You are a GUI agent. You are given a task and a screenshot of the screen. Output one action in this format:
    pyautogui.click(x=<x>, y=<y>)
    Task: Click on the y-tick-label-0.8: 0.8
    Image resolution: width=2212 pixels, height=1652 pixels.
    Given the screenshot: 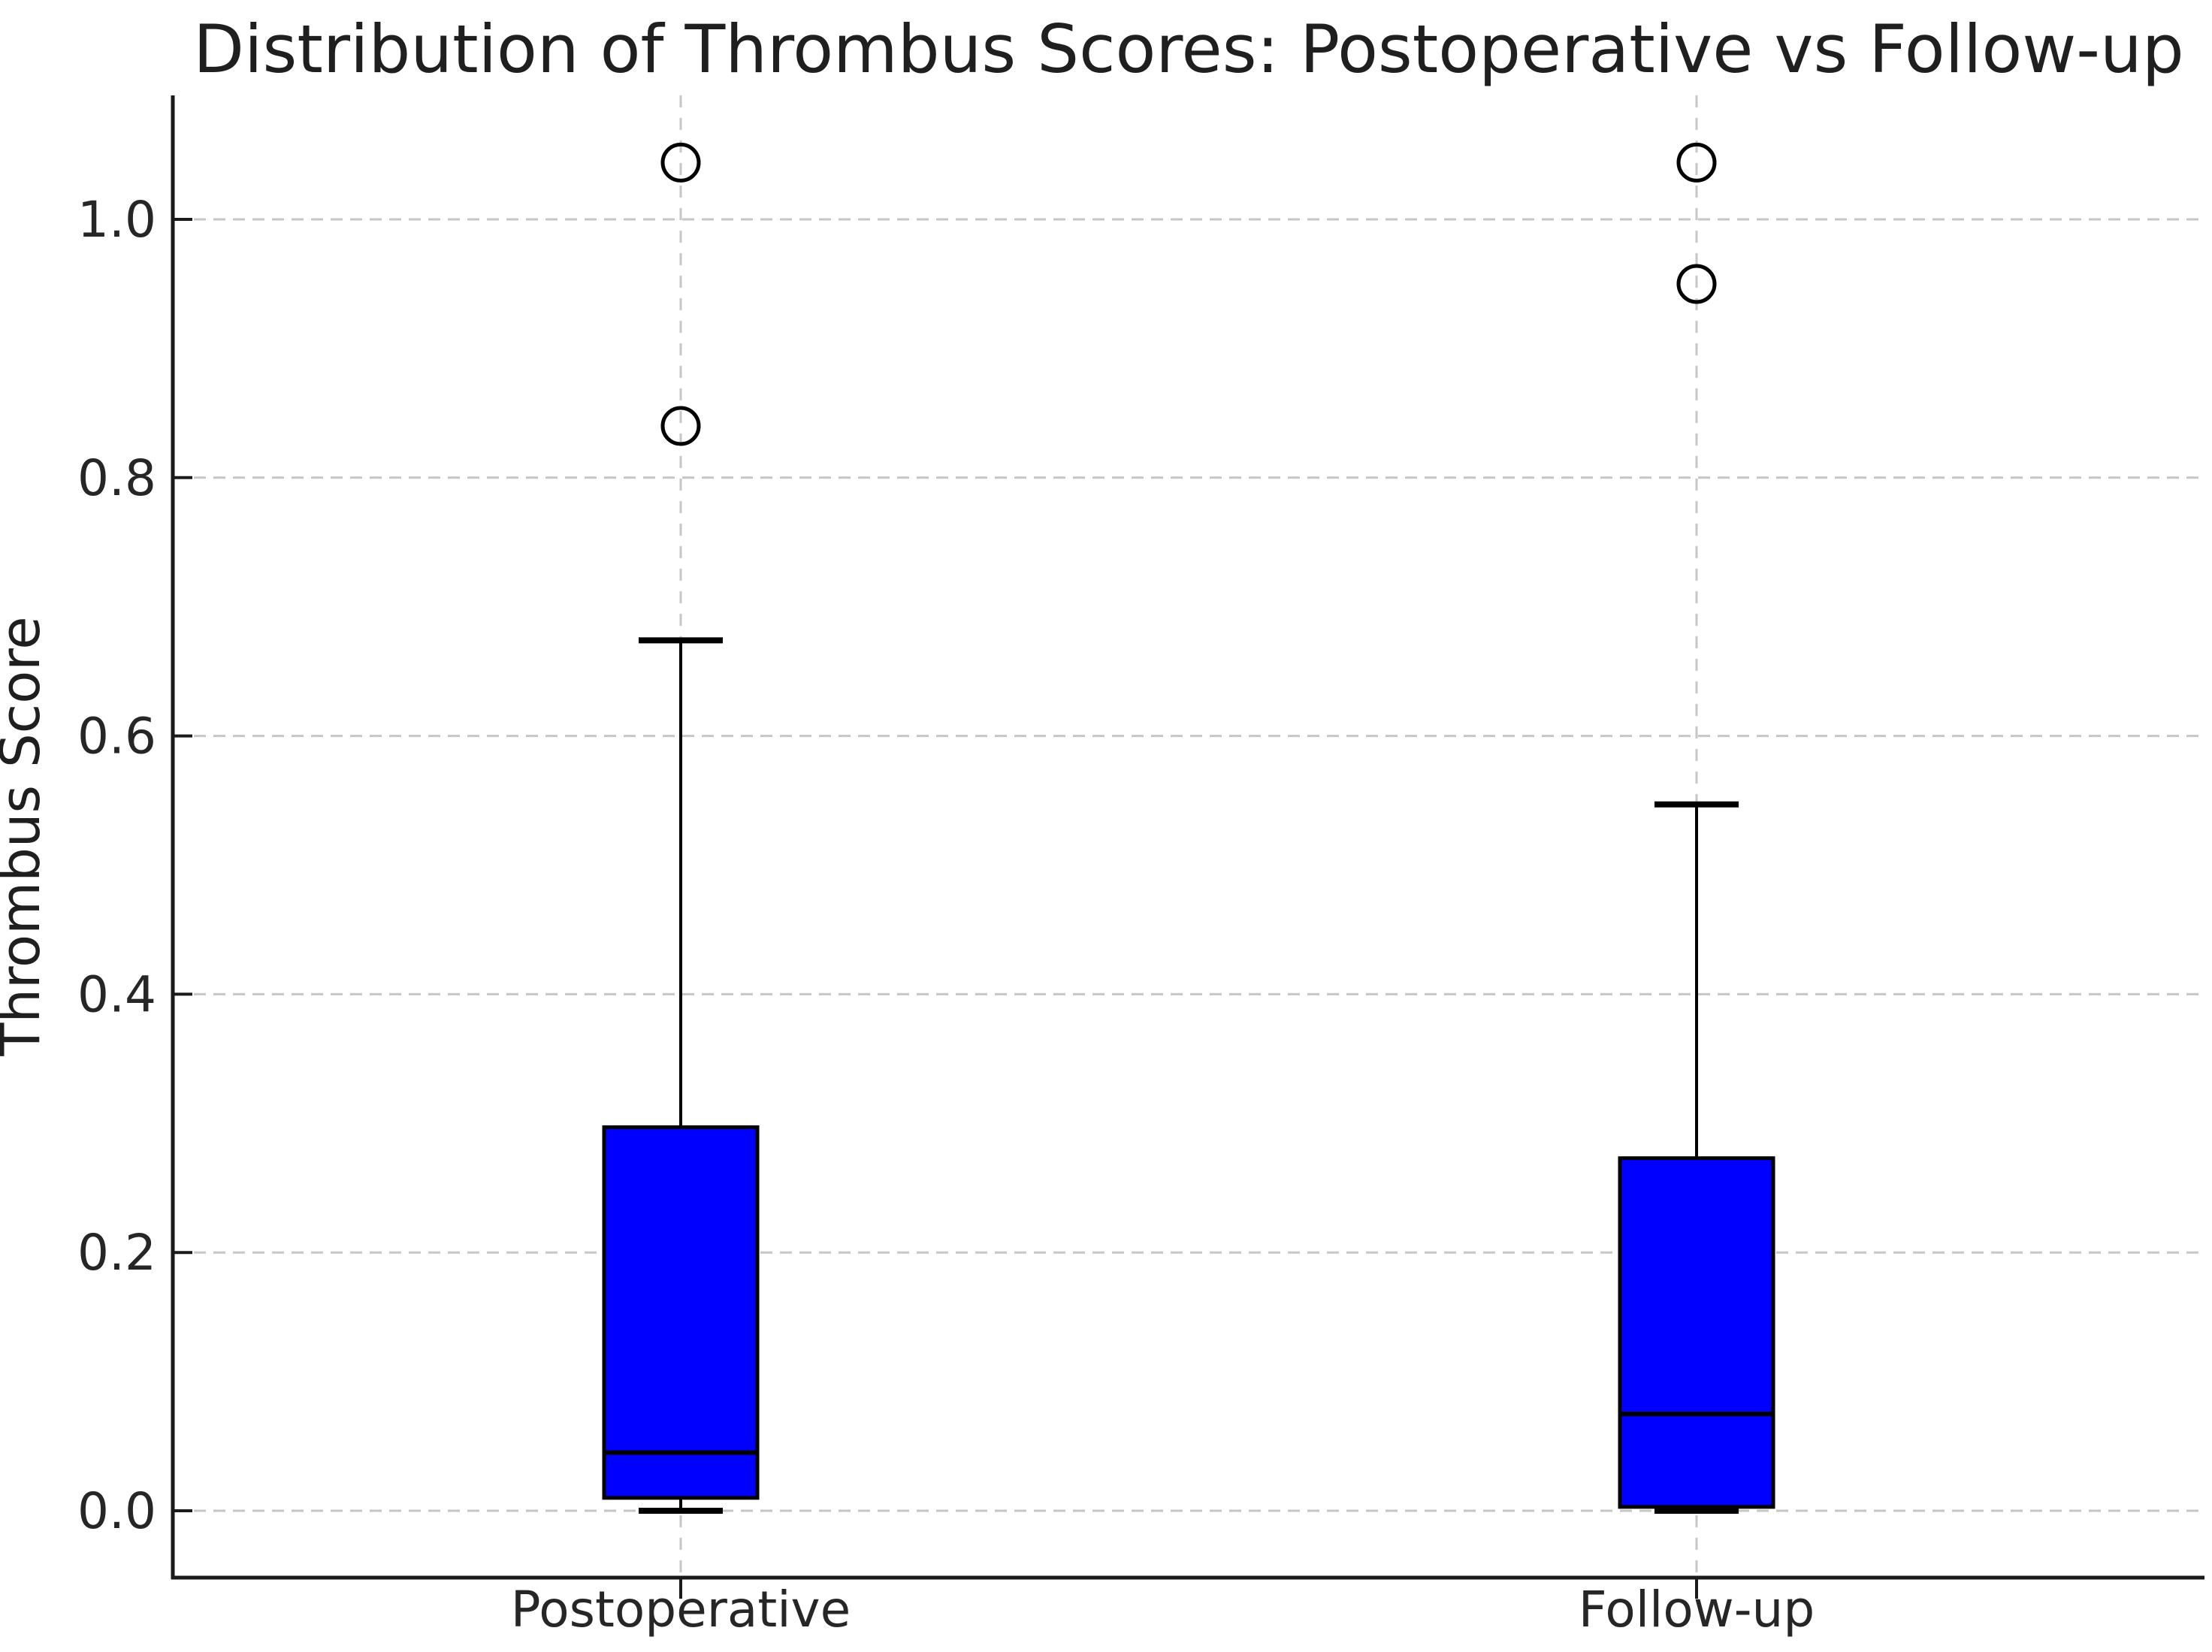 What is the action you would take?
    pyautogui.click(x=116, y=478)
    